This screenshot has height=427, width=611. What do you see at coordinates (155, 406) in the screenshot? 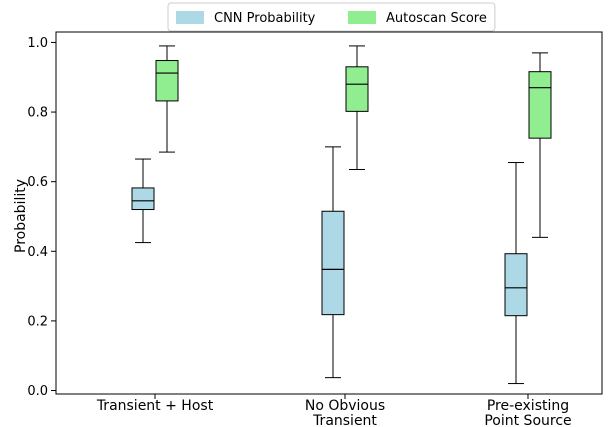
I see `x-tick-label: Transient + Host` at bounding box center [155, 406].